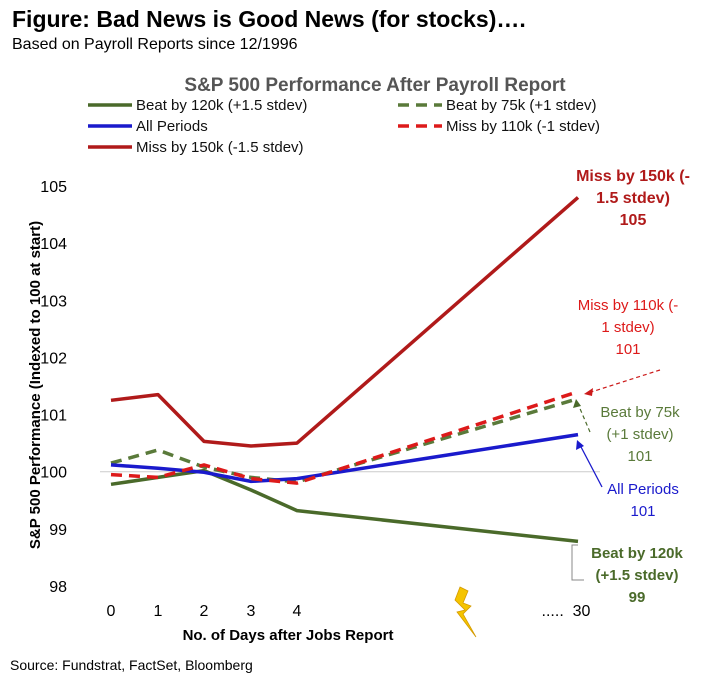 Image resolution: width=711 pixels, height=683 pixels. Describe the element at coordinates (155, 44) in the screenshot. I see `figure-subtitle: Based on Payroll Reports since 12/1996` at that location.